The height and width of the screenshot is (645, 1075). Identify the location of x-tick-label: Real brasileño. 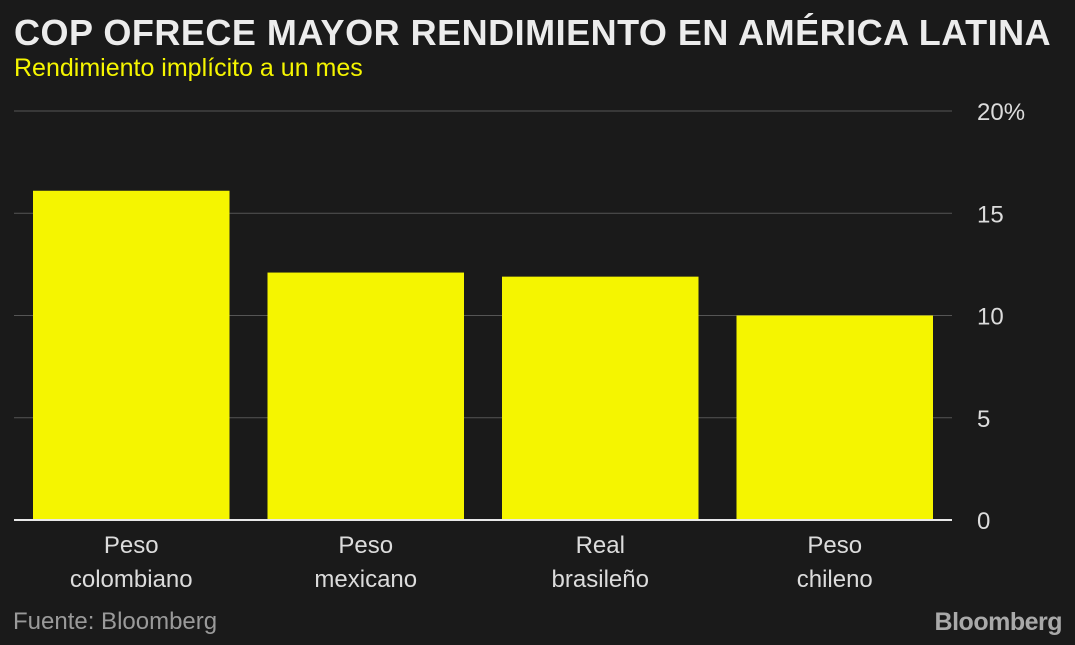
(600, 562).